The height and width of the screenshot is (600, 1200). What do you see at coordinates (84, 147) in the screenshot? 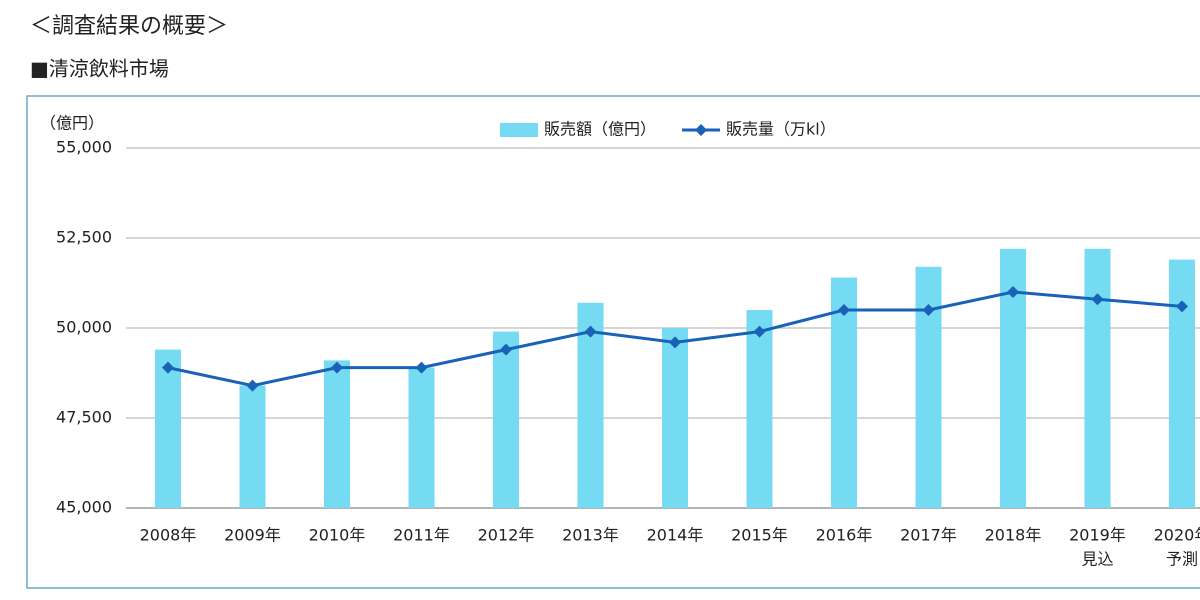
I see `y-tick-label: 55,000` at bounding box center [84, 147].